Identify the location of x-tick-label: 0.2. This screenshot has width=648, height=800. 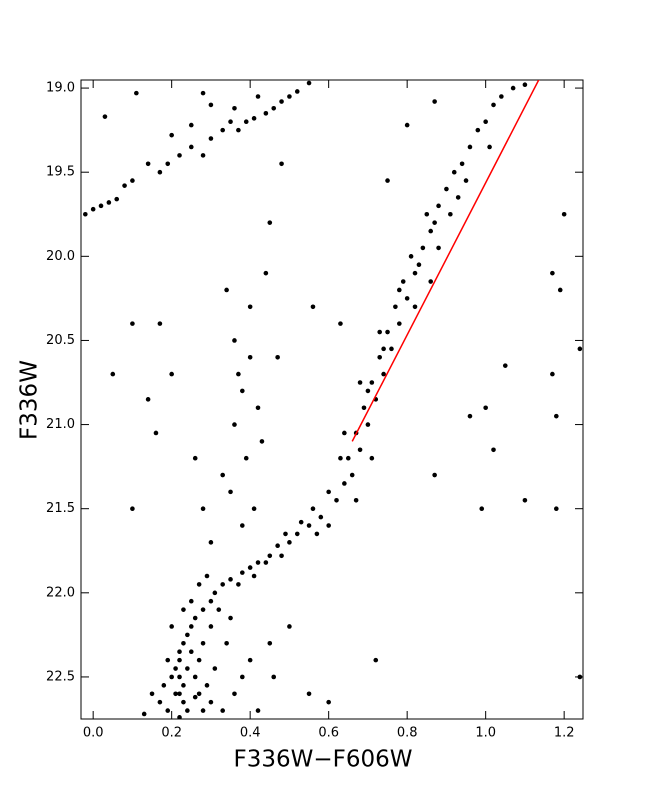
(171, 733).